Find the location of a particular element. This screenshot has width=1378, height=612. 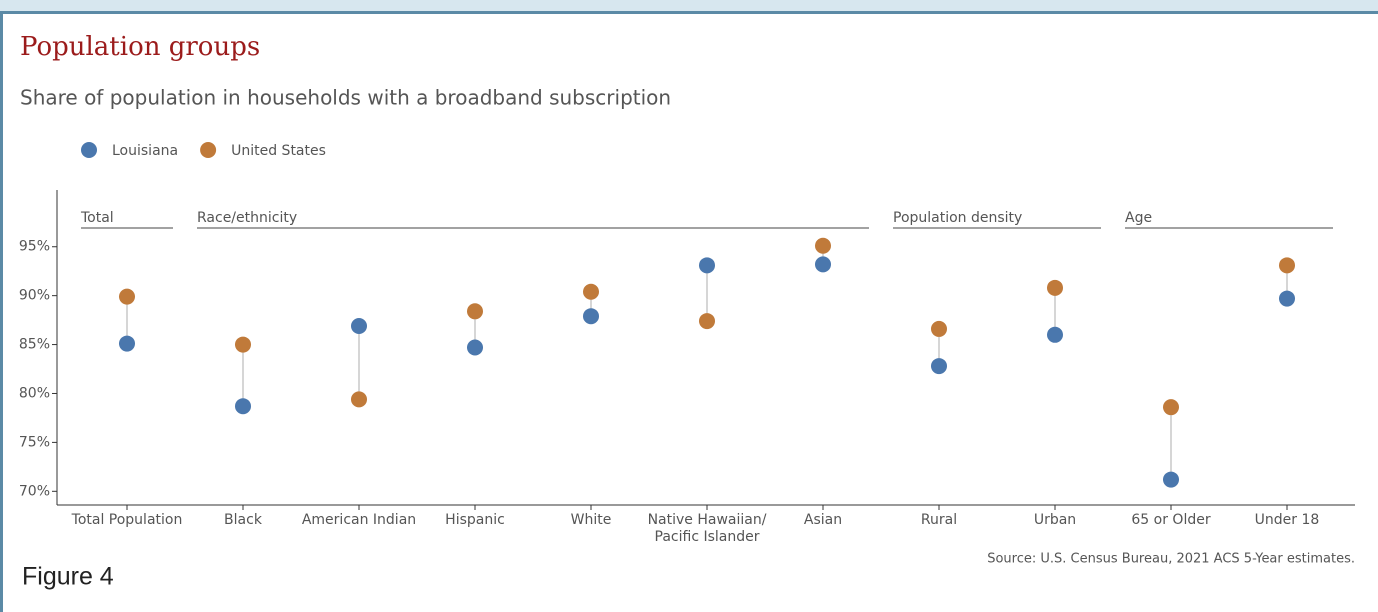

chart-title: Population groups is located at coordinates (140, 47).